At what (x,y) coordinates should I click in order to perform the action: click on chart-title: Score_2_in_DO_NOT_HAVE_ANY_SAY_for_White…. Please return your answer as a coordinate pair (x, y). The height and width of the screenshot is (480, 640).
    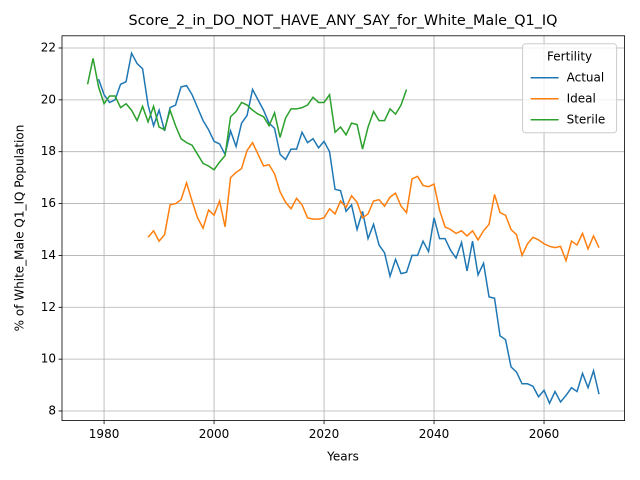
    Looking at the image, I should click on (343, 21).